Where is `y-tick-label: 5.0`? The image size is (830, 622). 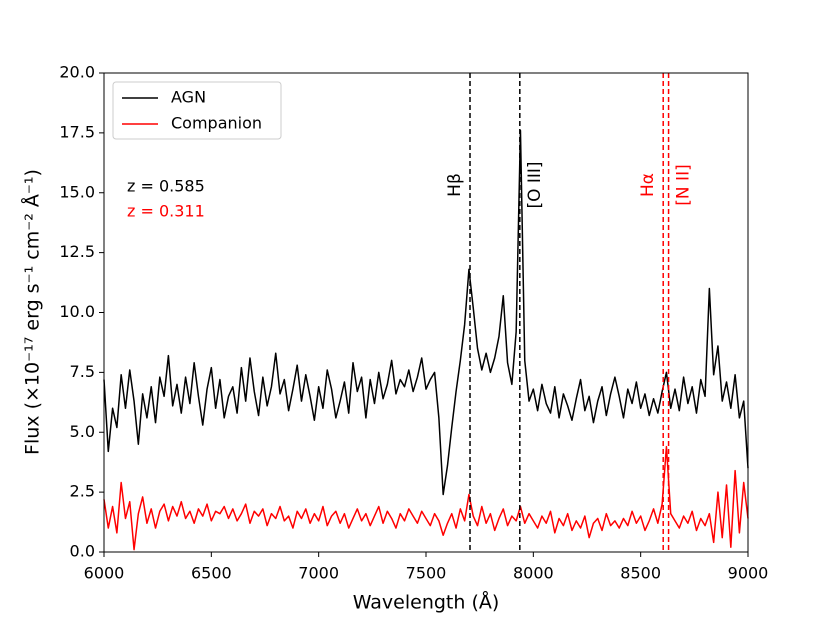
y-tick-label: 5.0 is located at coordinates (82, 431).